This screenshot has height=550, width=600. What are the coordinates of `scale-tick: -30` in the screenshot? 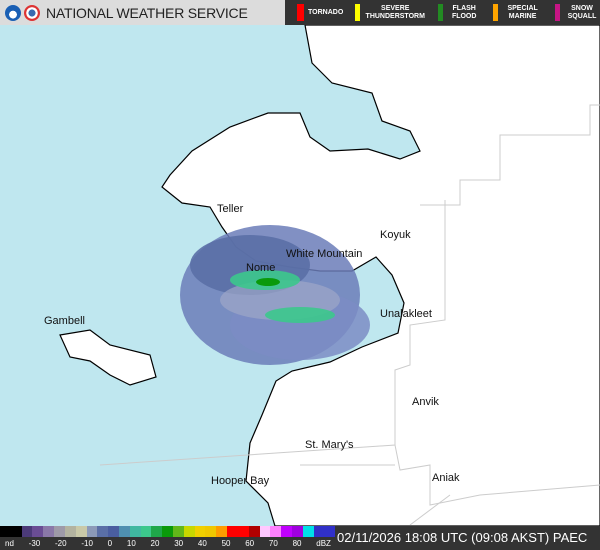 It's located at (34, 543).